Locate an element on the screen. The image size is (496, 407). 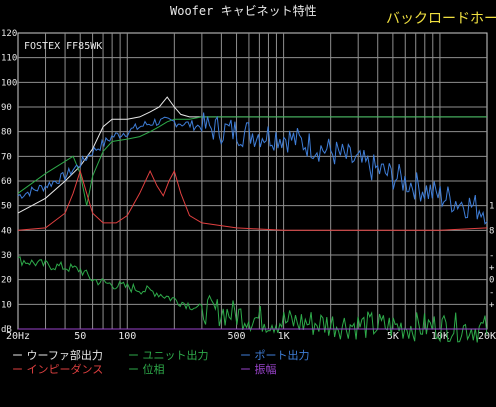
y-tick-label: 10 is located at coordinates (6, 305).